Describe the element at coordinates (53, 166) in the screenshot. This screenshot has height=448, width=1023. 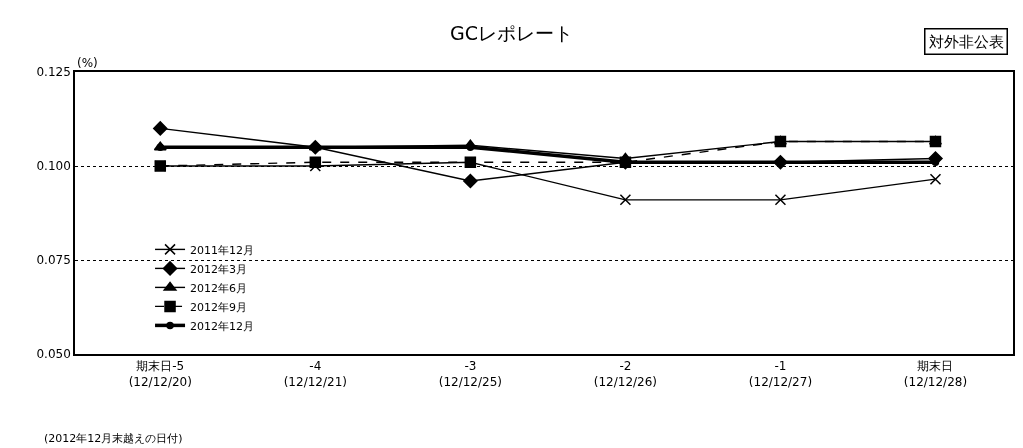
I see `y-tick-label: 0.100` at that location.